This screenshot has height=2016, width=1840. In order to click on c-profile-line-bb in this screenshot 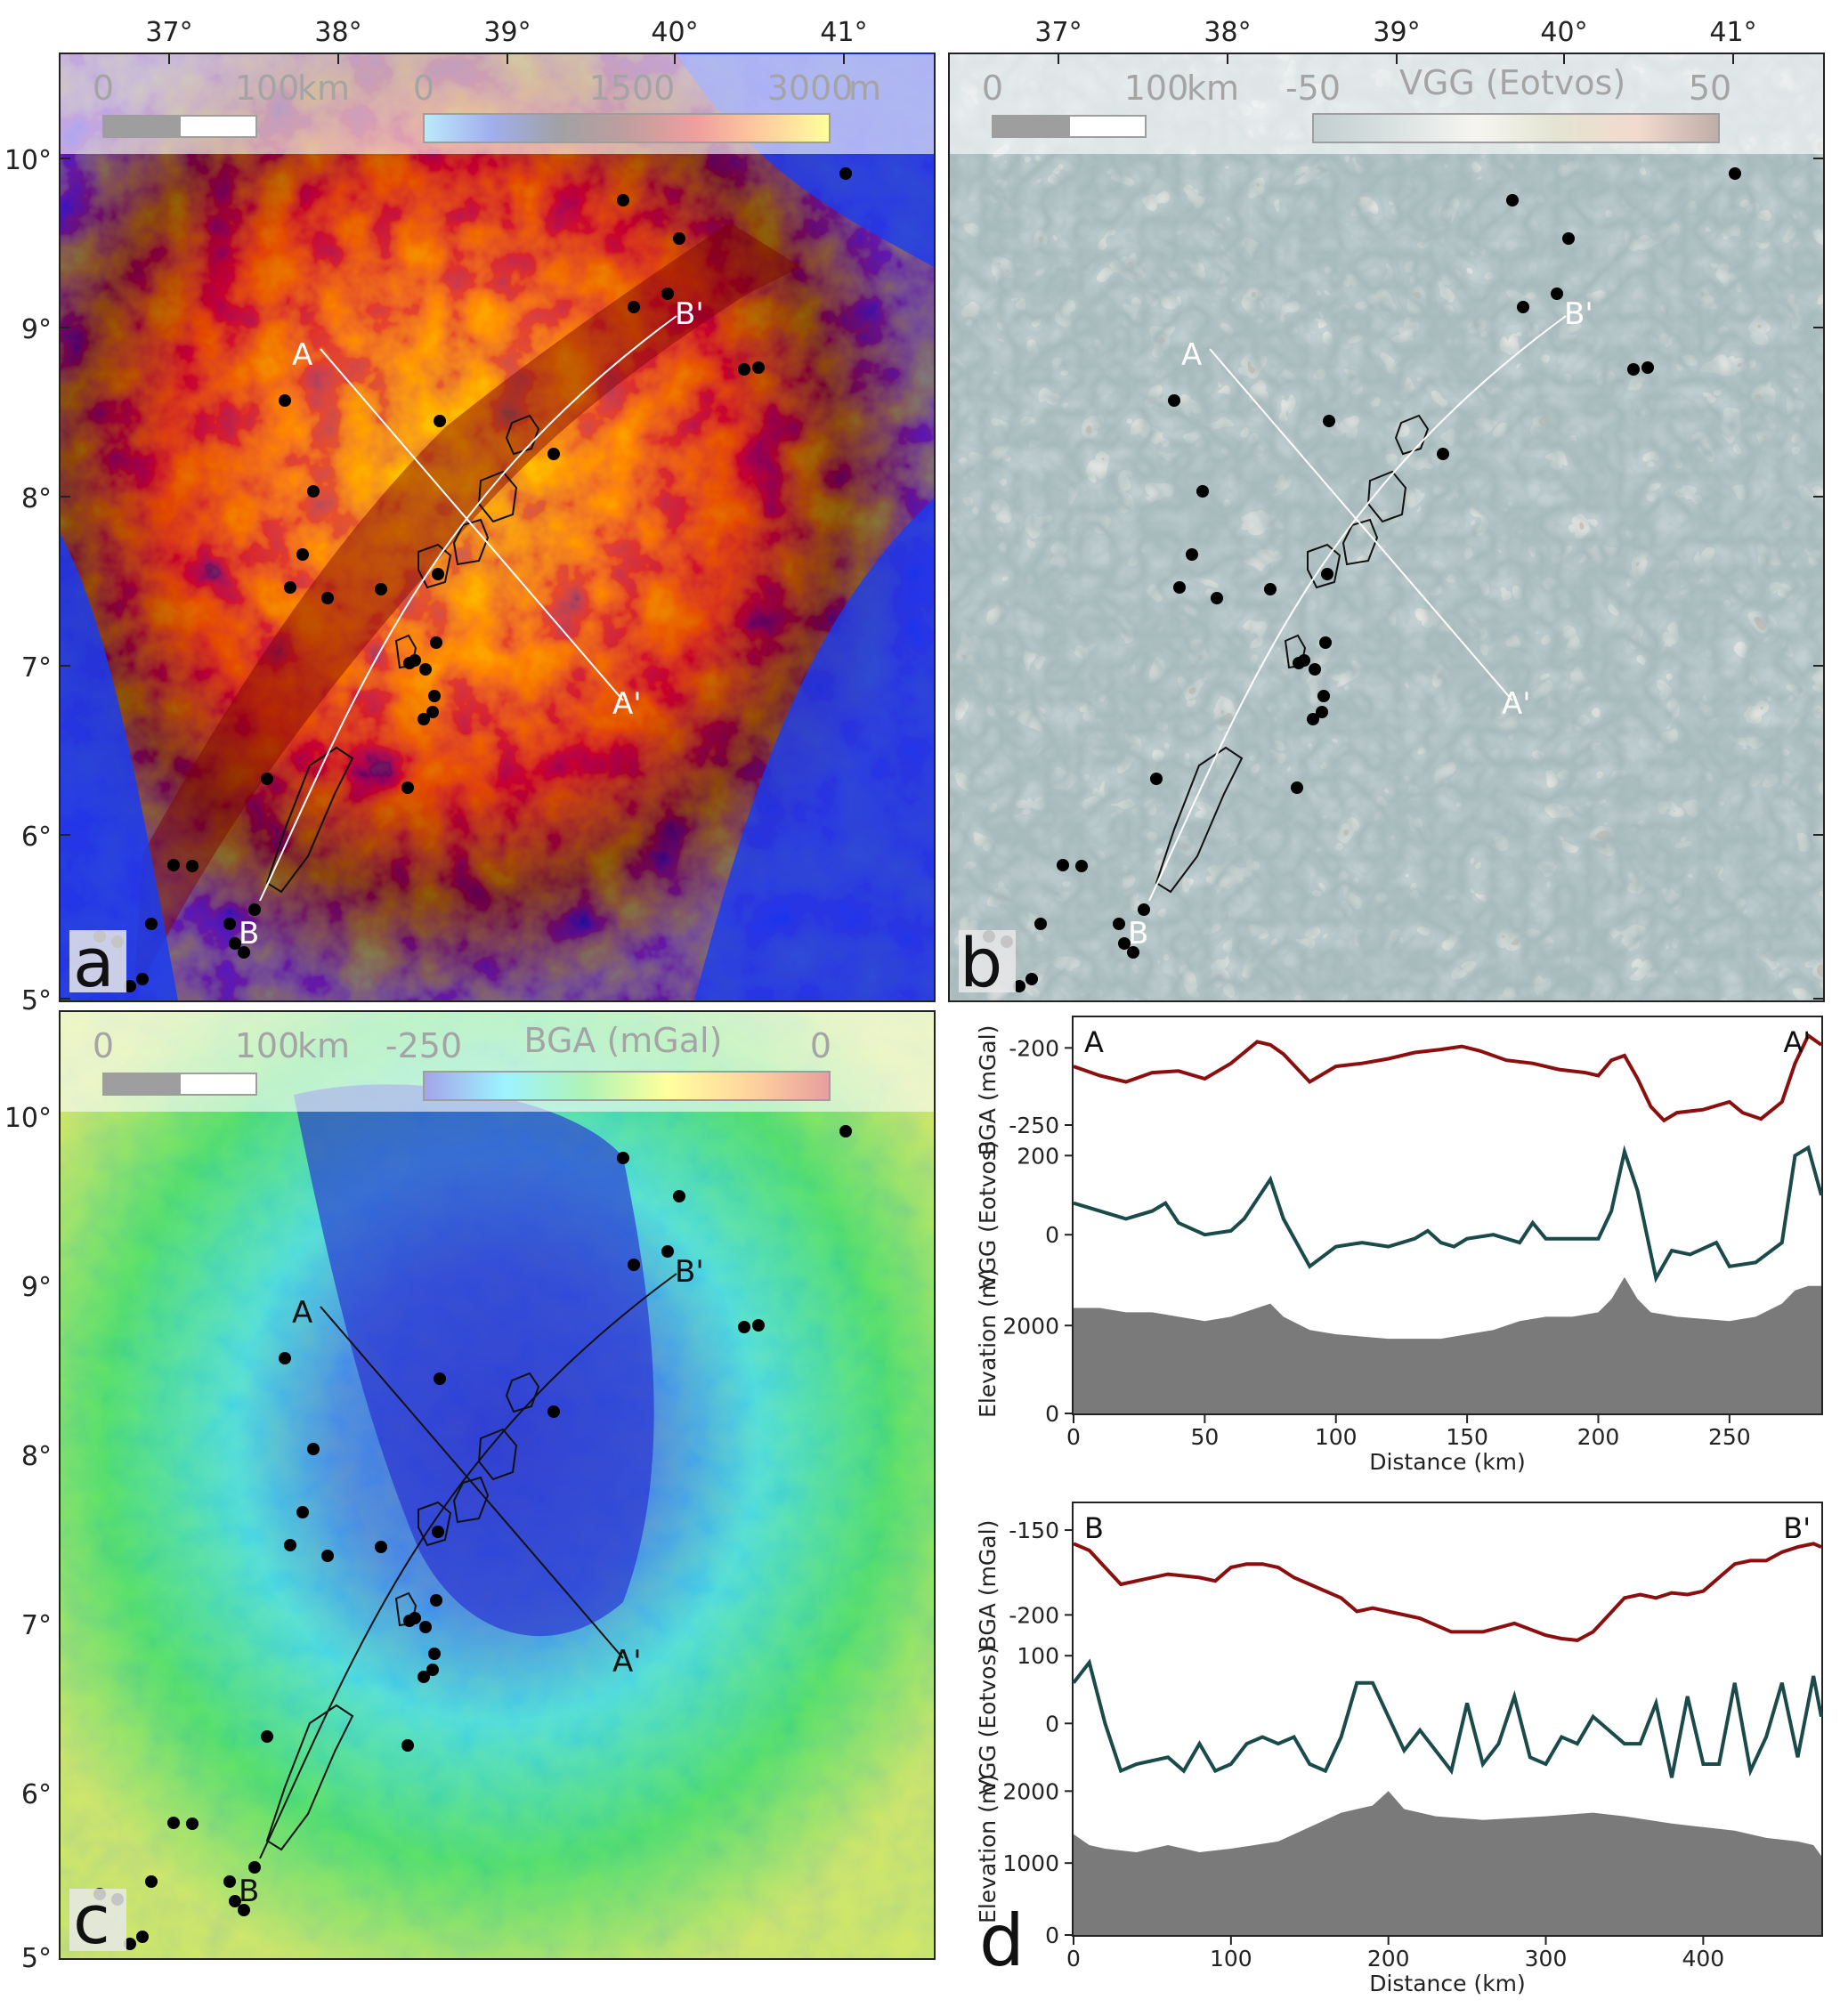, I will do `click(468, 1566)`.